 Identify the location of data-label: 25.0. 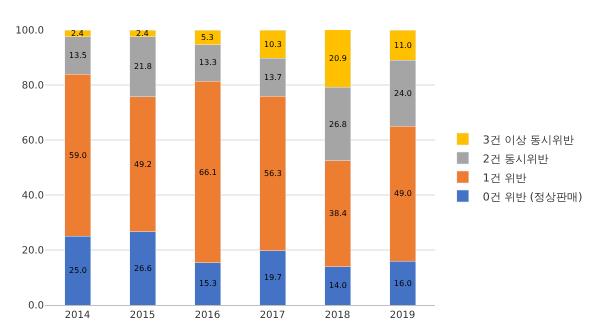
(78, 270).